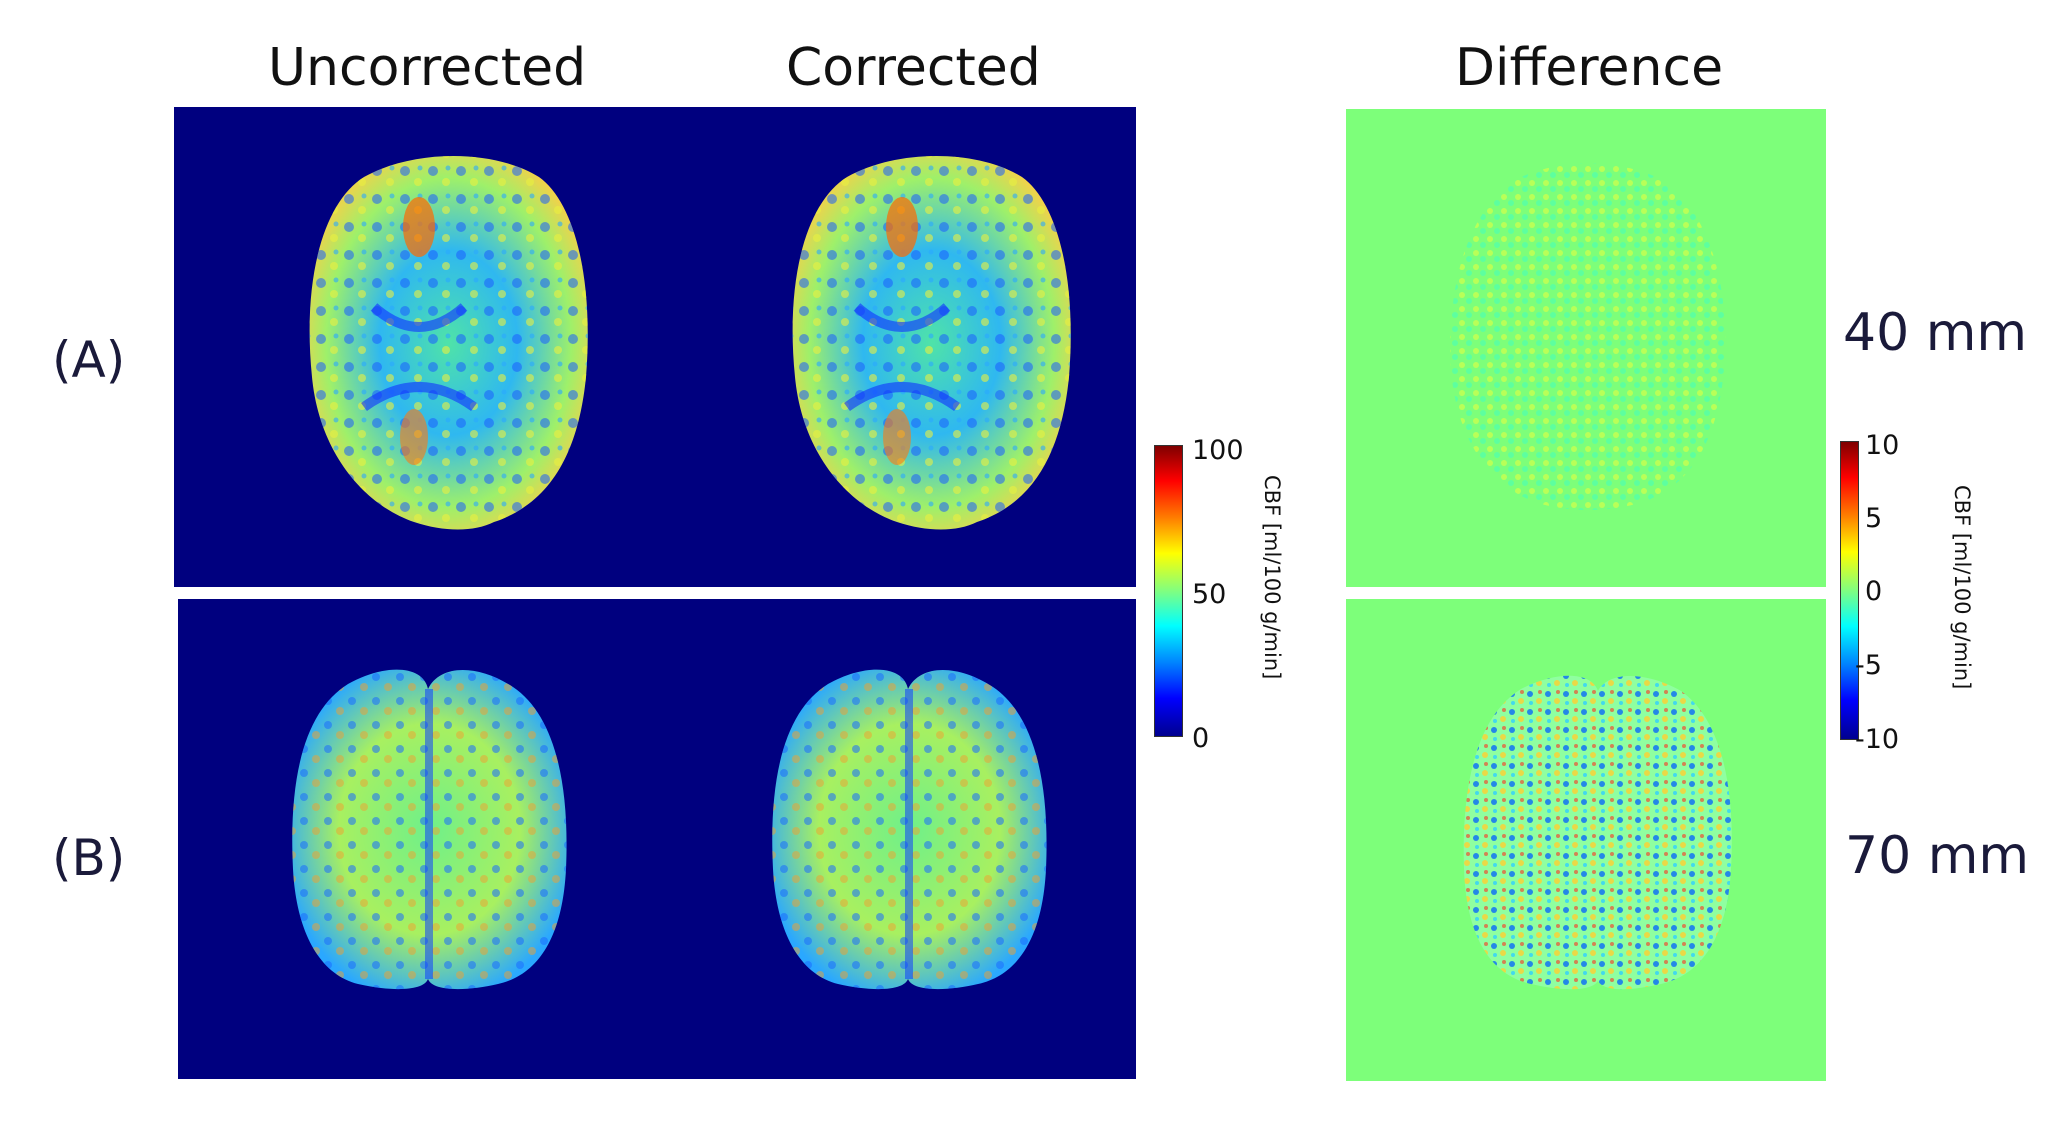  I want to click on title-uncorrected: Uncorrected, so click(427, 68).